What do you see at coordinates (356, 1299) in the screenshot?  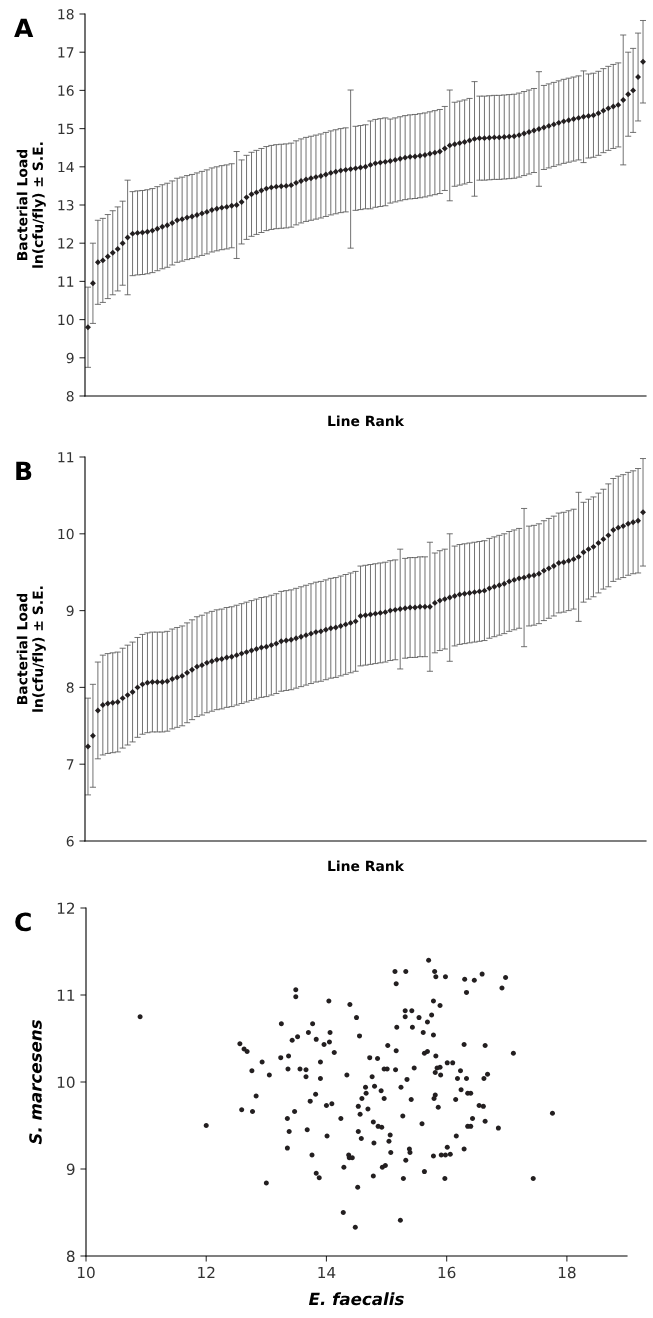 I see `x-axis-title: E. faecalis` at bounding box center [356, 1299].